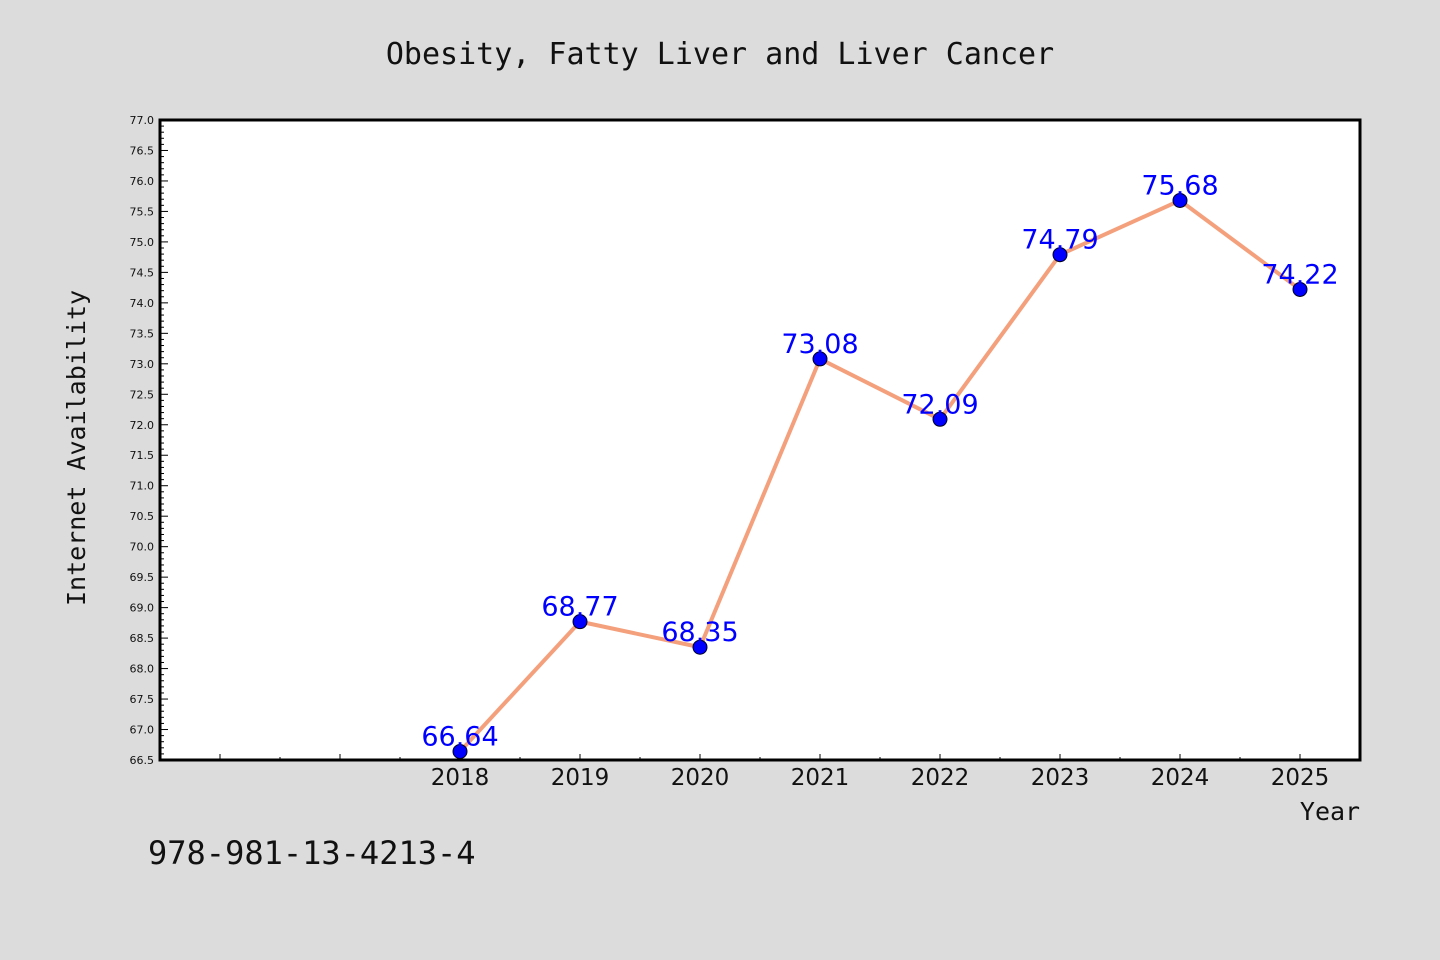 The width and height of the screenshot is (1440, 960). I want to click on x-tick-label: 2024, so click(1180, 778).